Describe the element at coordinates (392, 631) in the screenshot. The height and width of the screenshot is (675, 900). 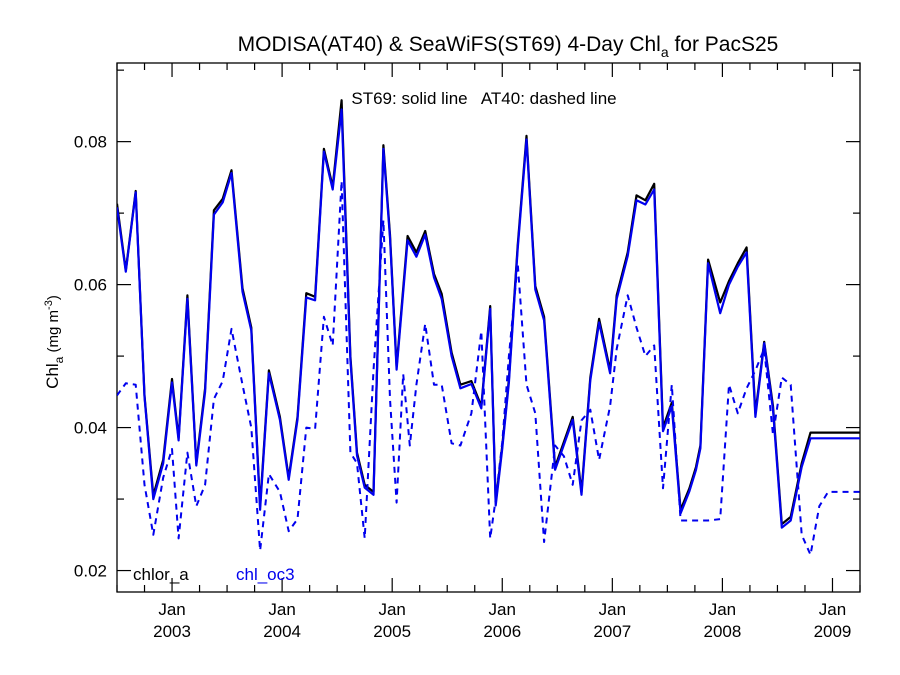
I see `x-tick-label-year: 2005` at that location.